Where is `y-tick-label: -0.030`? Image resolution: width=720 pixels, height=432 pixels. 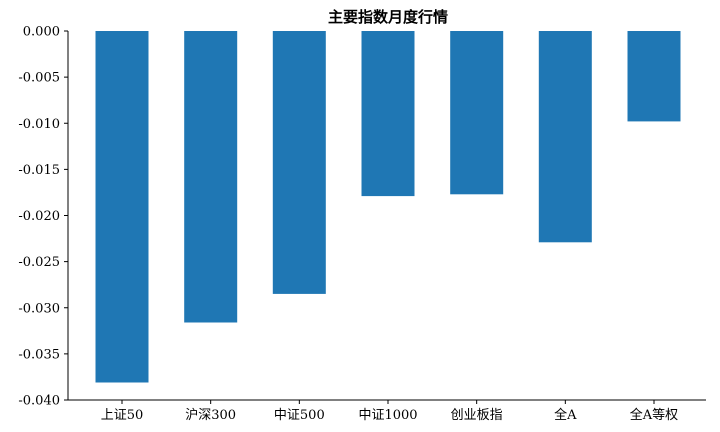 y-tick-label: -0.030 is located at coordinates (39, 308).